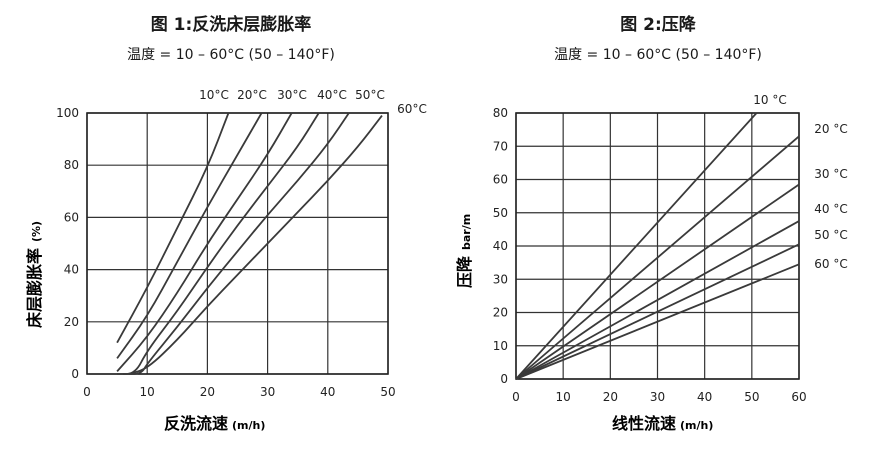  I want to click on chart2-xaxis-title: 线性流速 (m/h), so click(662, 423).